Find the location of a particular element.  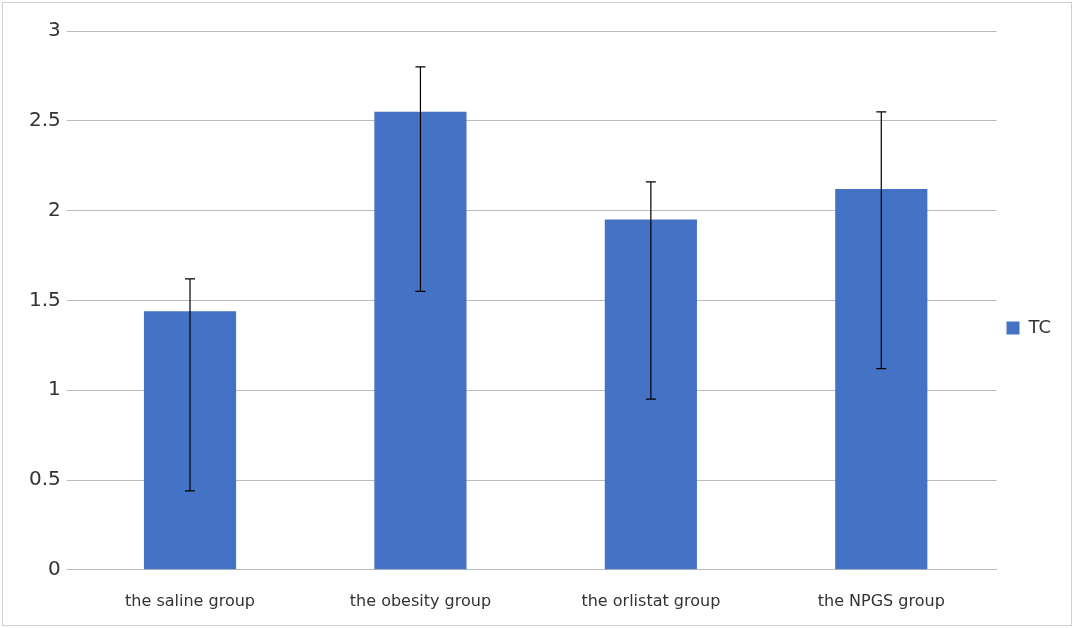

x-tick-label: the obesity group is located at coordinates (420, 600).